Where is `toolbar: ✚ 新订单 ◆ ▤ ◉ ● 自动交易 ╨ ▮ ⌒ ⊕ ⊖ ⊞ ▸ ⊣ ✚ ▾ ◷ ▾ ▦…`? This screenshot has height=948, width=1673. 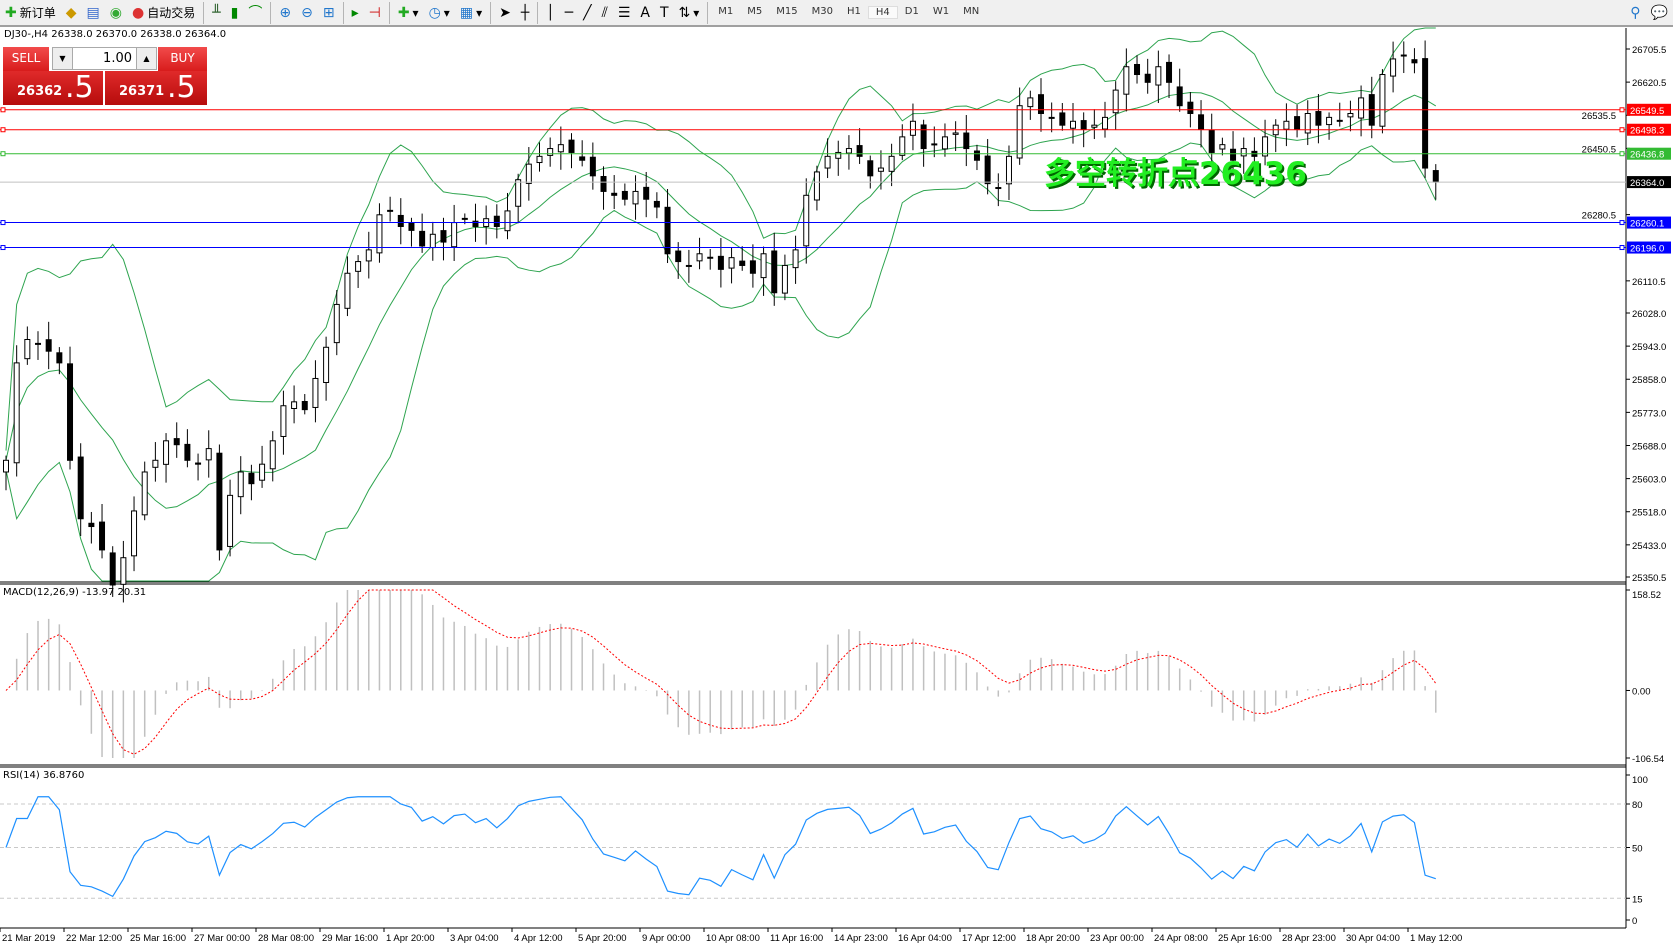
toolbar: ✚ 新订单 ◆ ▤ ◉ ● 自动交易 ╨ ▮ ⌒ ⊕ ⊖ ⊞ ▸ ⊣ ✚ ▾ ◷ ▾ ▦… is located at coordinates (836, 13).